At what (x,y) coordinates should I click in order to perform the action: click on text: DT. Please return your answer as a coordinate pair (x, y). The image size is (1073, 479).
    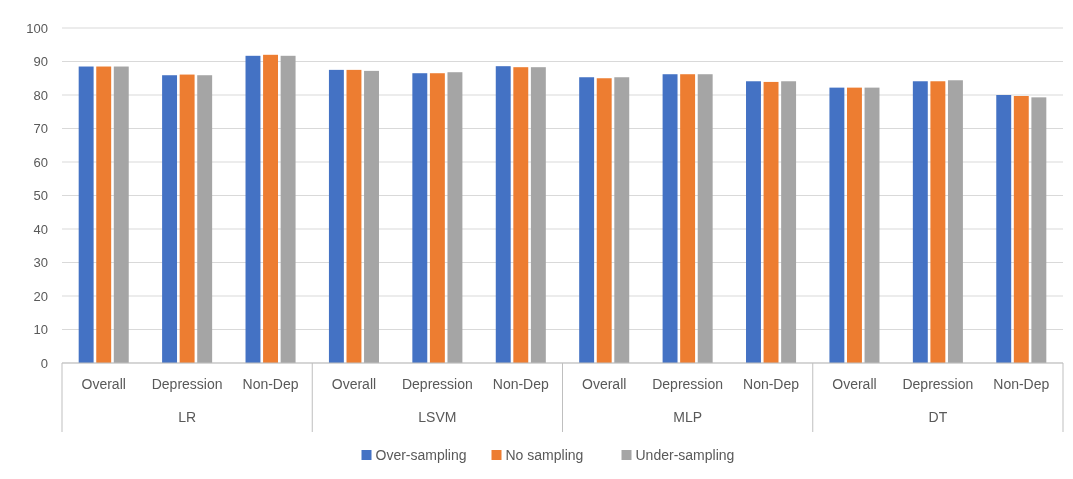
    Looking at the image, I should click on (938, 417).